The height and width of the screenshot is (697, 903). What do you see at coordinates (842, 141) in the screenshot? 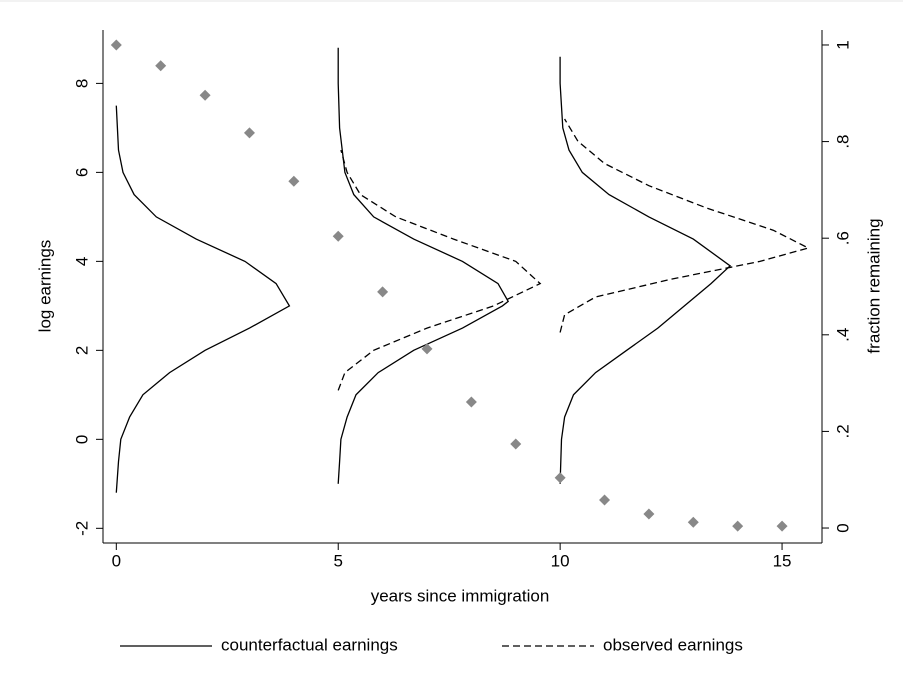
I see `y2-tick-label: .8` at bounding box center [842, 141].